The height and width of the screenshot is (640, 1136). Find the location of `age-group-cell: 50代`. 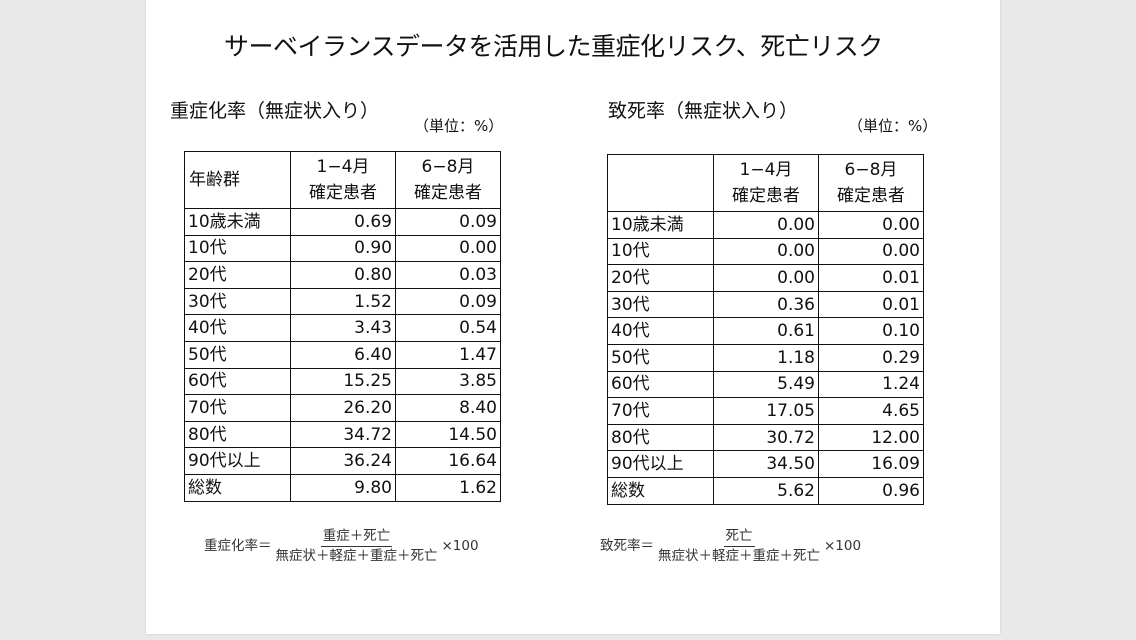

age-group-cell: 50代 is located at coordinates (660, 357).